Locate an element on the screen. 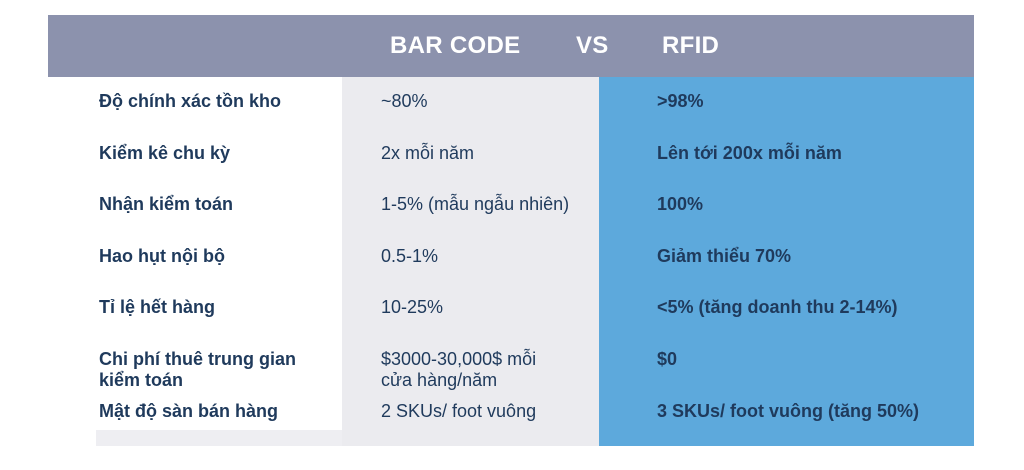 Image resolution: width=1024 pixels, height=470 pixels. barcode-value-internal-shrinkage: 0.5-1% is located at coordinates (410, 256).